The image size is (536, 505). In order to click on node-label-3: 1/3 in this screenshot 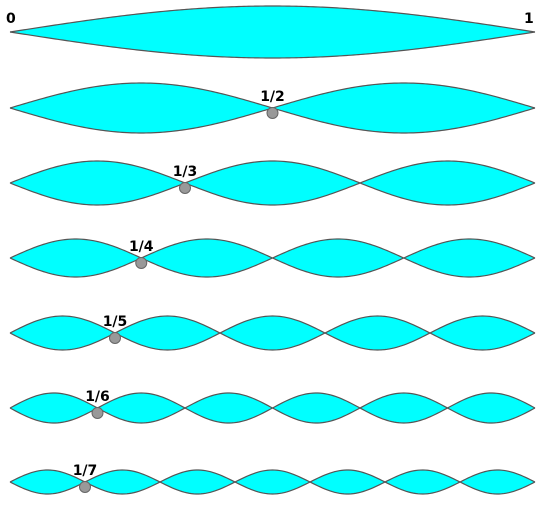, I will do `click(185, 172)`.